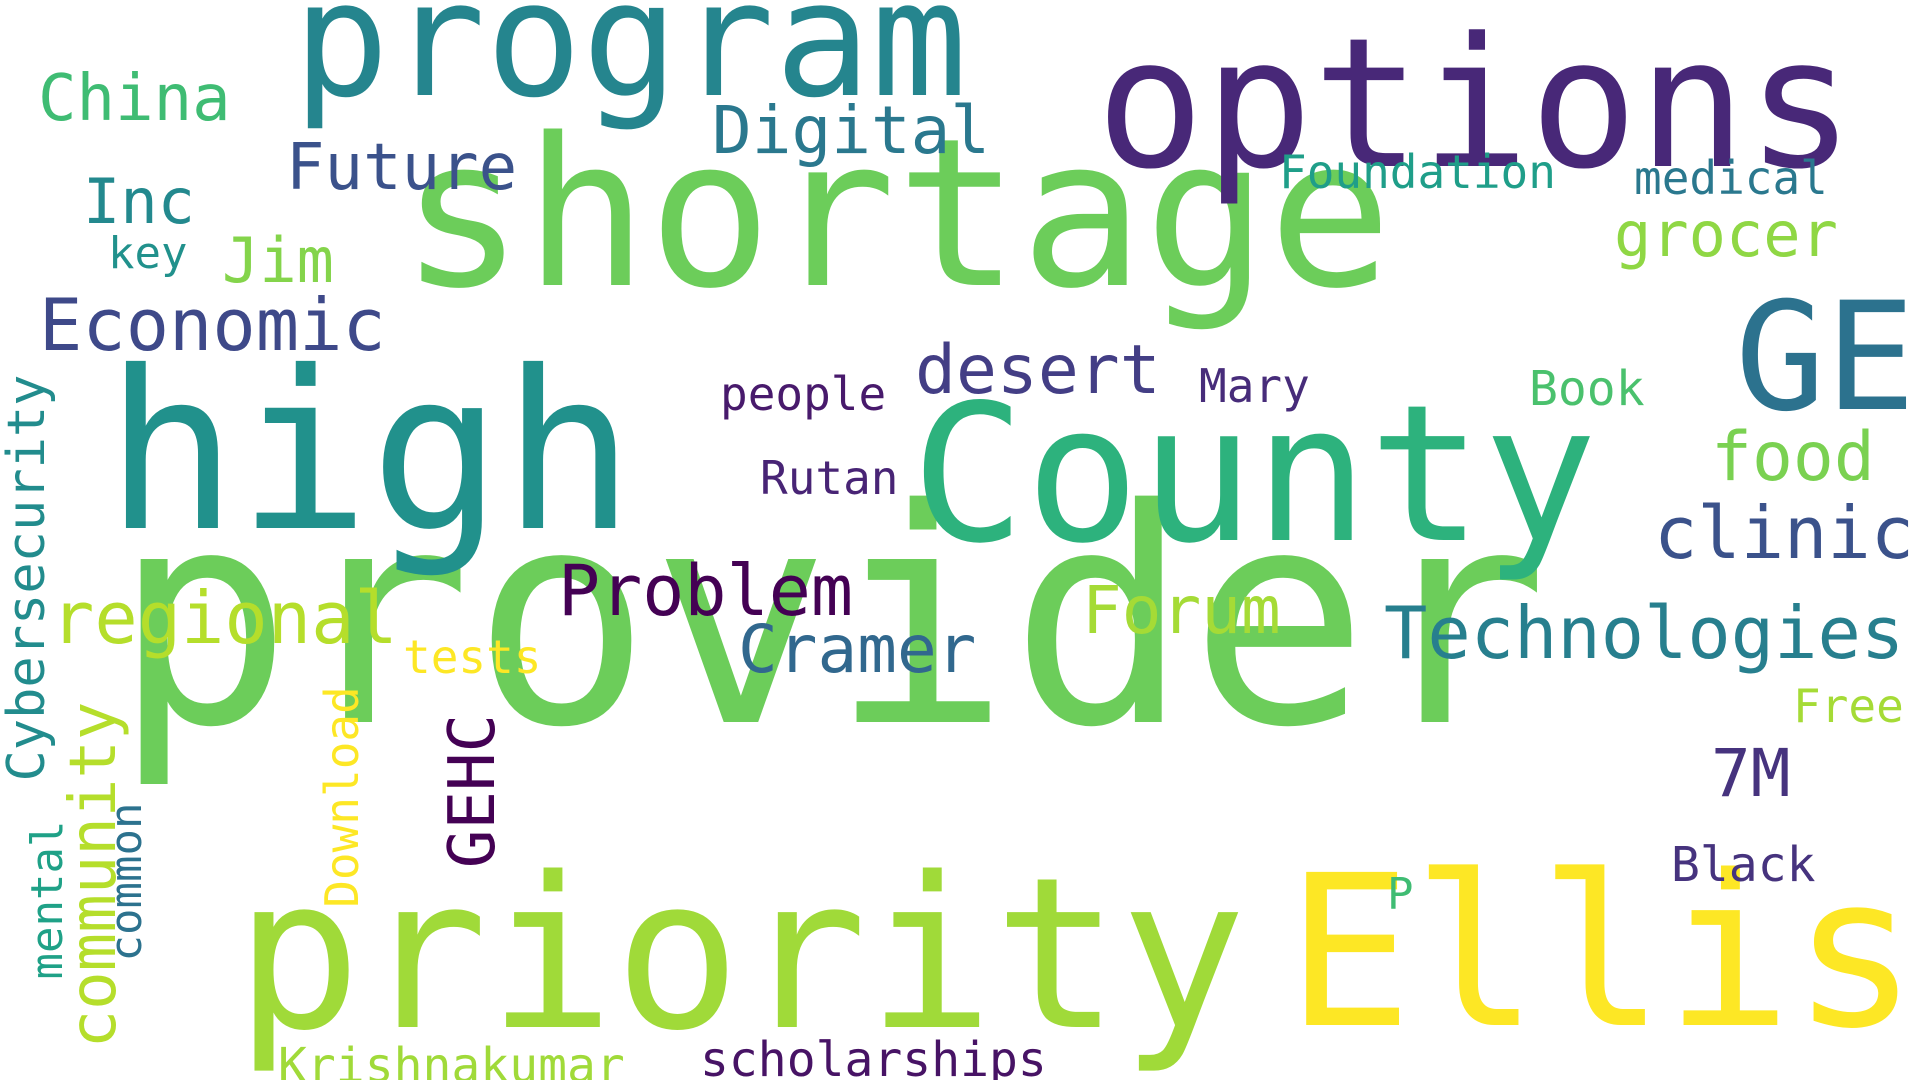  I want to click on word-jim: Jim, so click(278, 260).